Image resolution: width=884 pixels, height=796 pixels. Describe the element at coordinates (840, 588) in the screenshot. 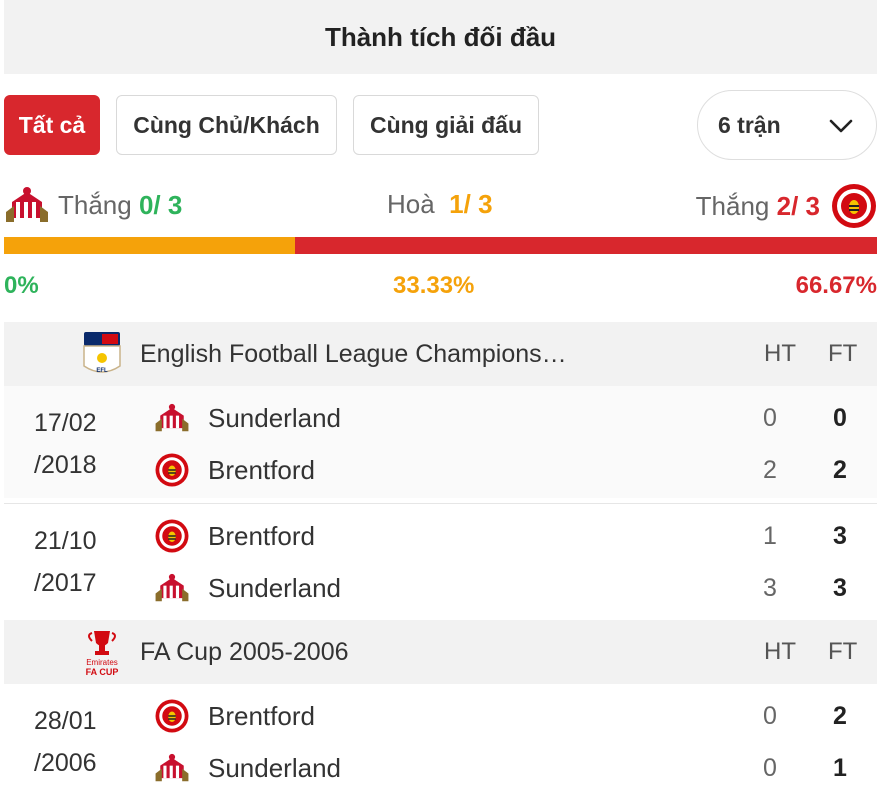

I see `away-ft-score: 3` at that location.